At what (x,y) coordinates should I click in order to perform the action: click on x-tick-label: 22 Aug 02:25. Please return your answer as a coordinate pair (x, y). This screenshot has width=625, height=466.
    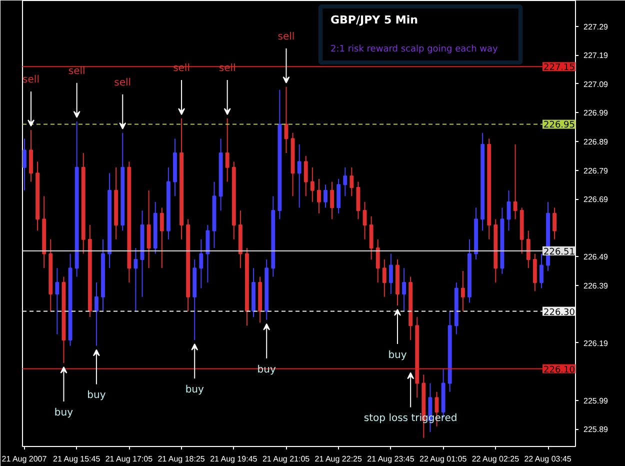
    Looking at the image, I should click on (496, 459).